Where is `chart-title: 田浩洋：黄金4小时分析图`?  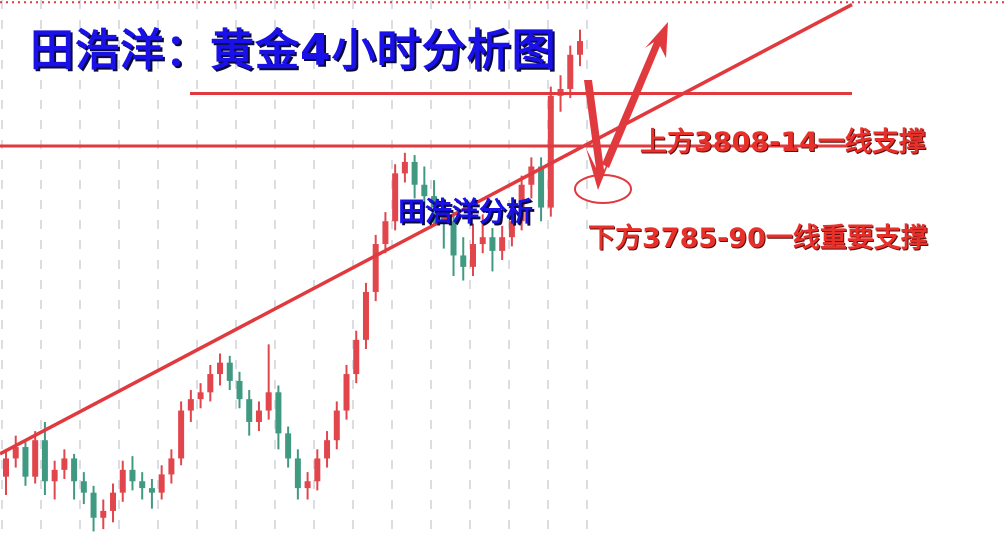 chart-title: 田浩洋：黄金4小时分析图 is located at coordinates (293, 50).